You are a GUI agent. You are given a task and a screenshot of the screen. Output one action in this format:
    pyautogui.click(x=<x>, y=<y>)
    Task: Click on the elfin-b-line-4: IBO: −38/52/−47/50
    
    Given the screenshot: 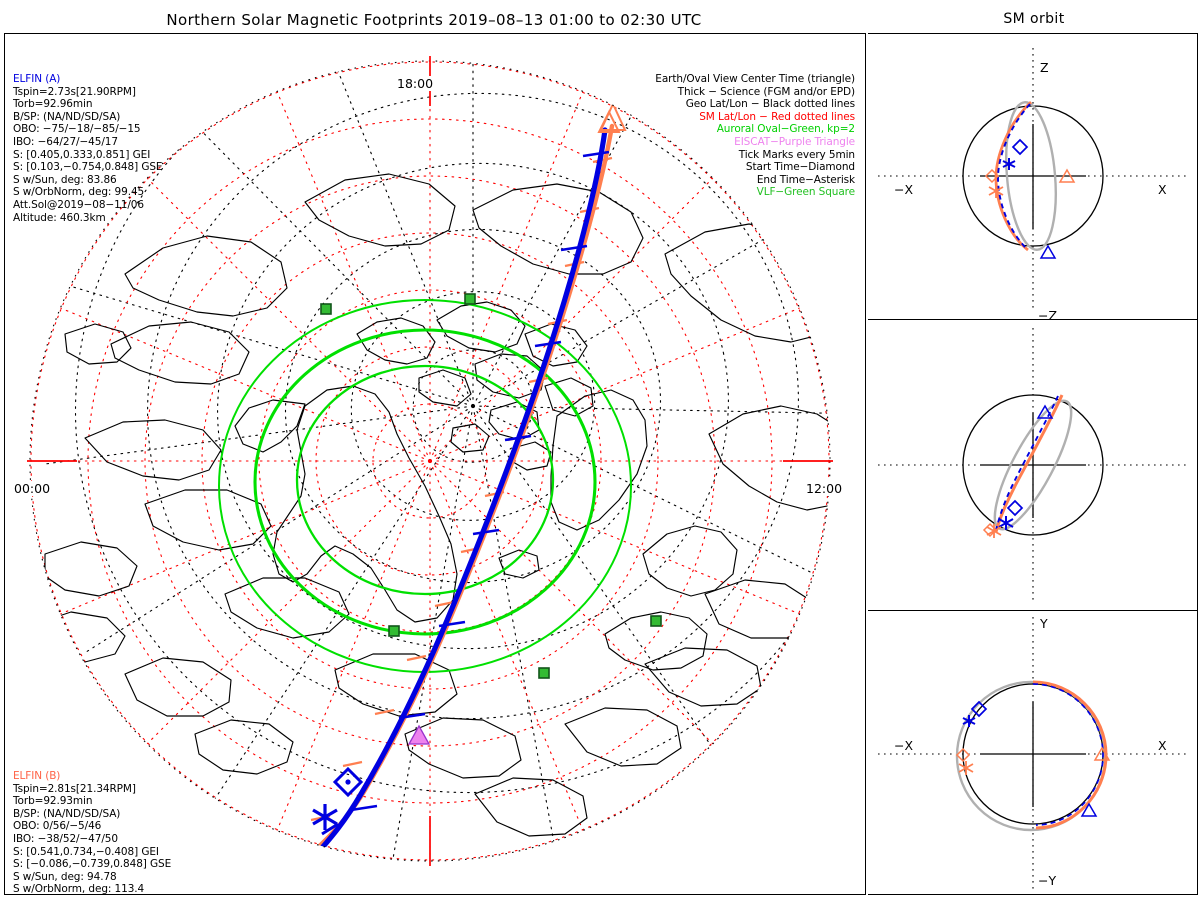 What is the action you would take?
    pyautogui.click(x=65, y=838)
    